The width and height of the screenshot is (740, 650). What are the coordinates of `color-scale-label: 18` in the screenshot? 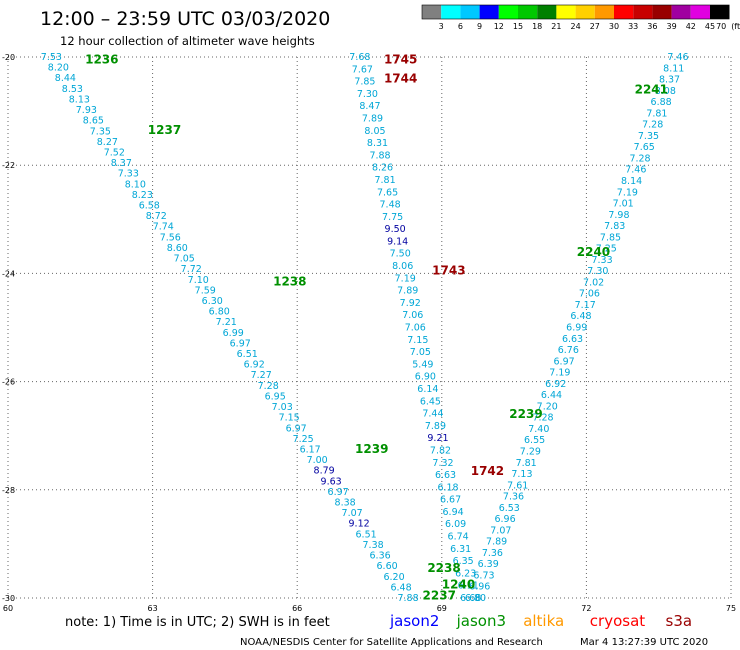 It's located at (537, 26).